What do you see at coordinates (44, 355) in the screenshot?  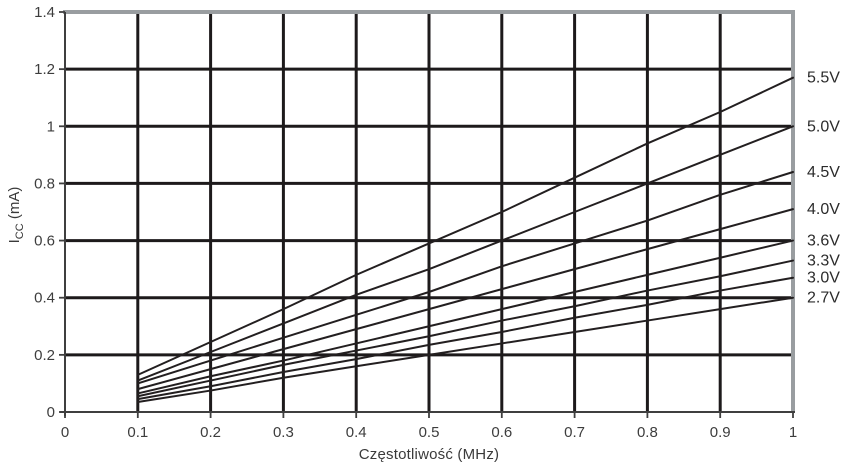 I see `y-tick-label: 0.2` at bounding box center [44, 355].